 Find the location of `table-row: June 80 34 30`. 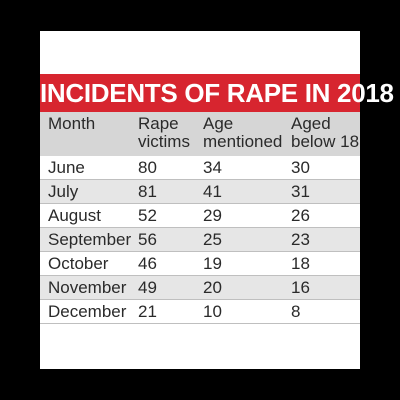

table-row: June 80 34 30 is located at coordinates (200, 168).